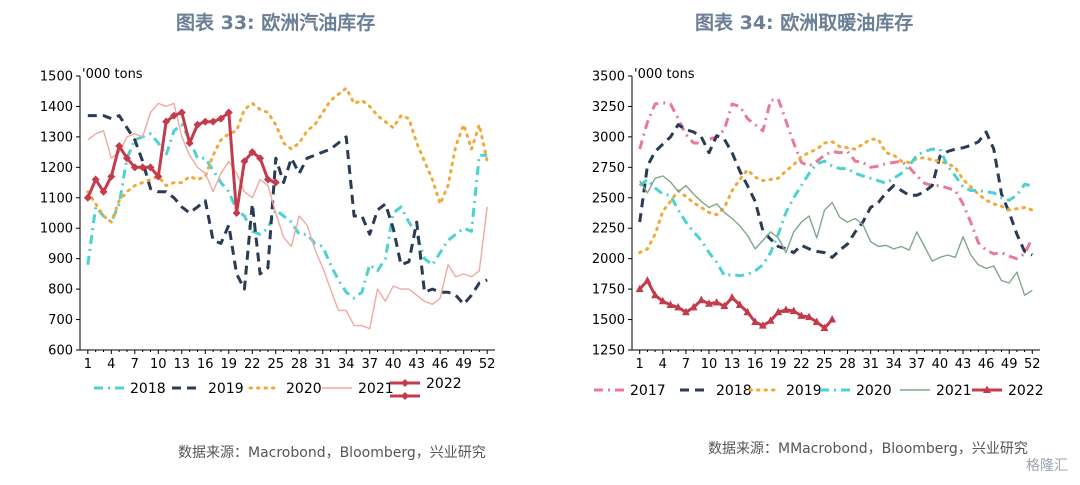 The image size is (1080, 485). What do you see at coordinates (1047, 466) in the screenshot?
I see `watermark-logo: 格隆汇` at bounding box center [1047, 466].